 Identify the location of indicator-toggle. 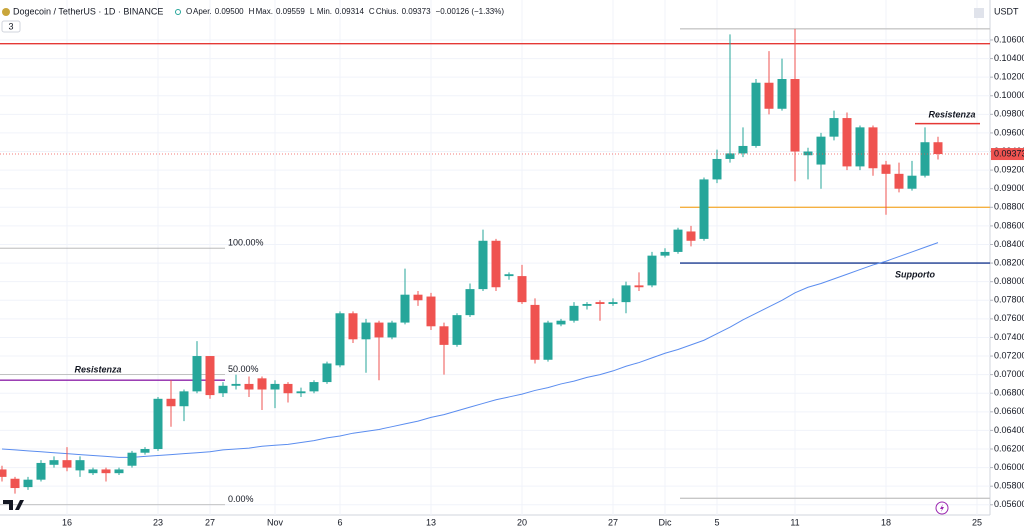
(11, 26).